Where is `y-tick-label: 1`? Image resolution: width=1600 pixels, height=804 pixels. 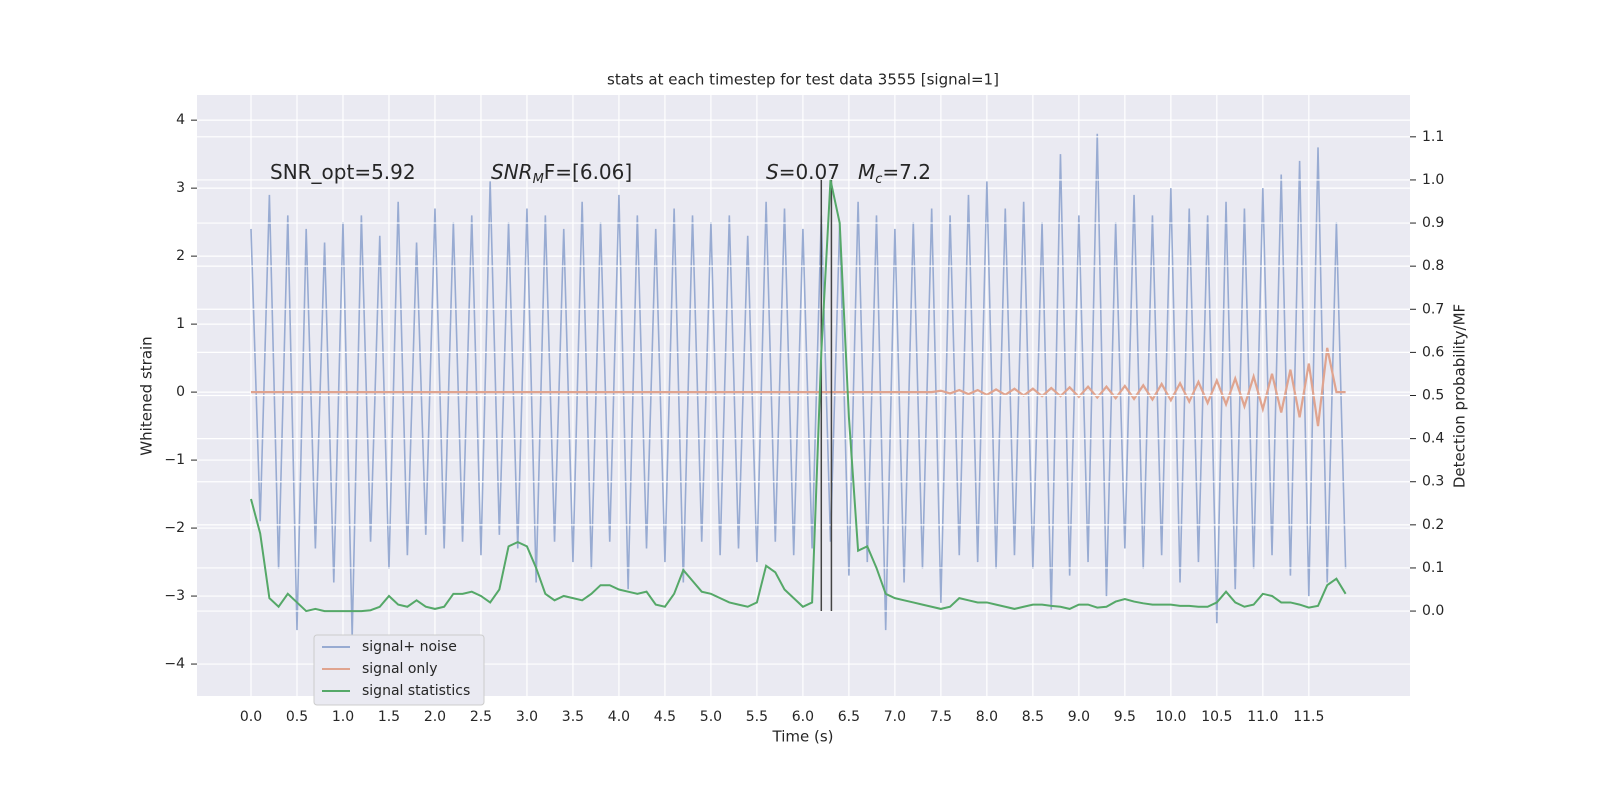
y-tick-label: 1 is located at coordinates (180, 324).